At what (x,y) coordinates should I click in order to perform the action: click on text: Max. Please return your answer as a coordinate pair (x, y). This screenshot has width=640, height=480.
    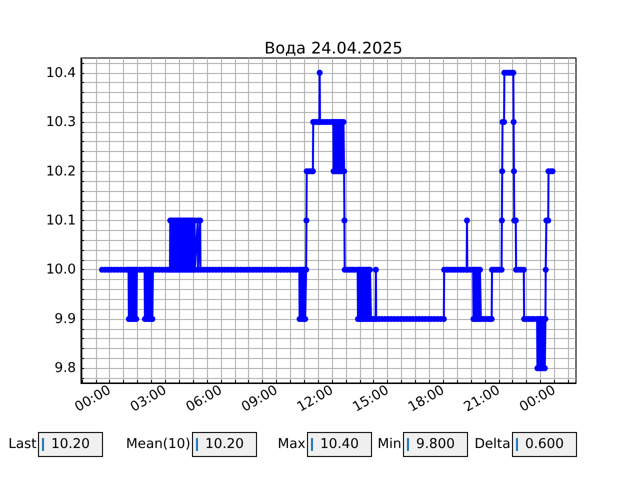
    Looking at the image, I should click on (292, 444).